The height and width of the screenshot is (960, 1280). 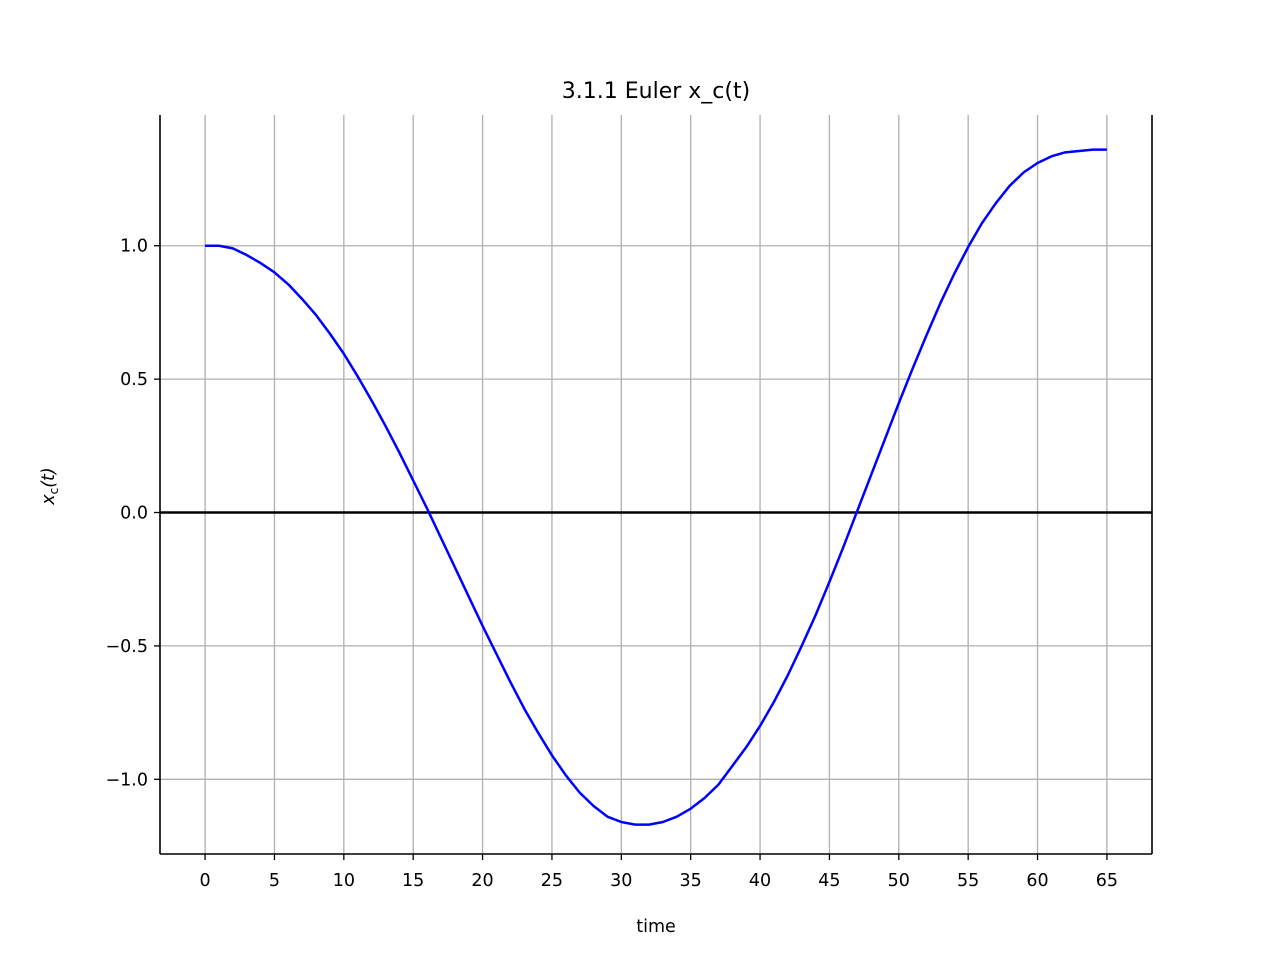 What do you see at coordinates (659, 881) in the screenshot?
I see `x-tick-labels: 0 5 10 15 20 25 30 35 40 45 50 55 60 65` at bounding box center [659, 881].